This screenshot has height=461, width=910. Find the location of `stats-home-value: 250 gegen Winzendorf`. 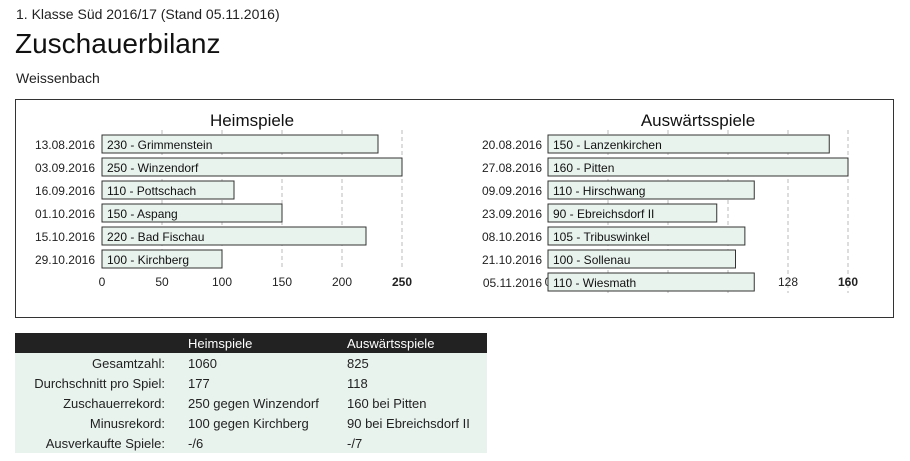

stats-home-value: 250 gegen Winzendorf is located at coordinates (267, 403).